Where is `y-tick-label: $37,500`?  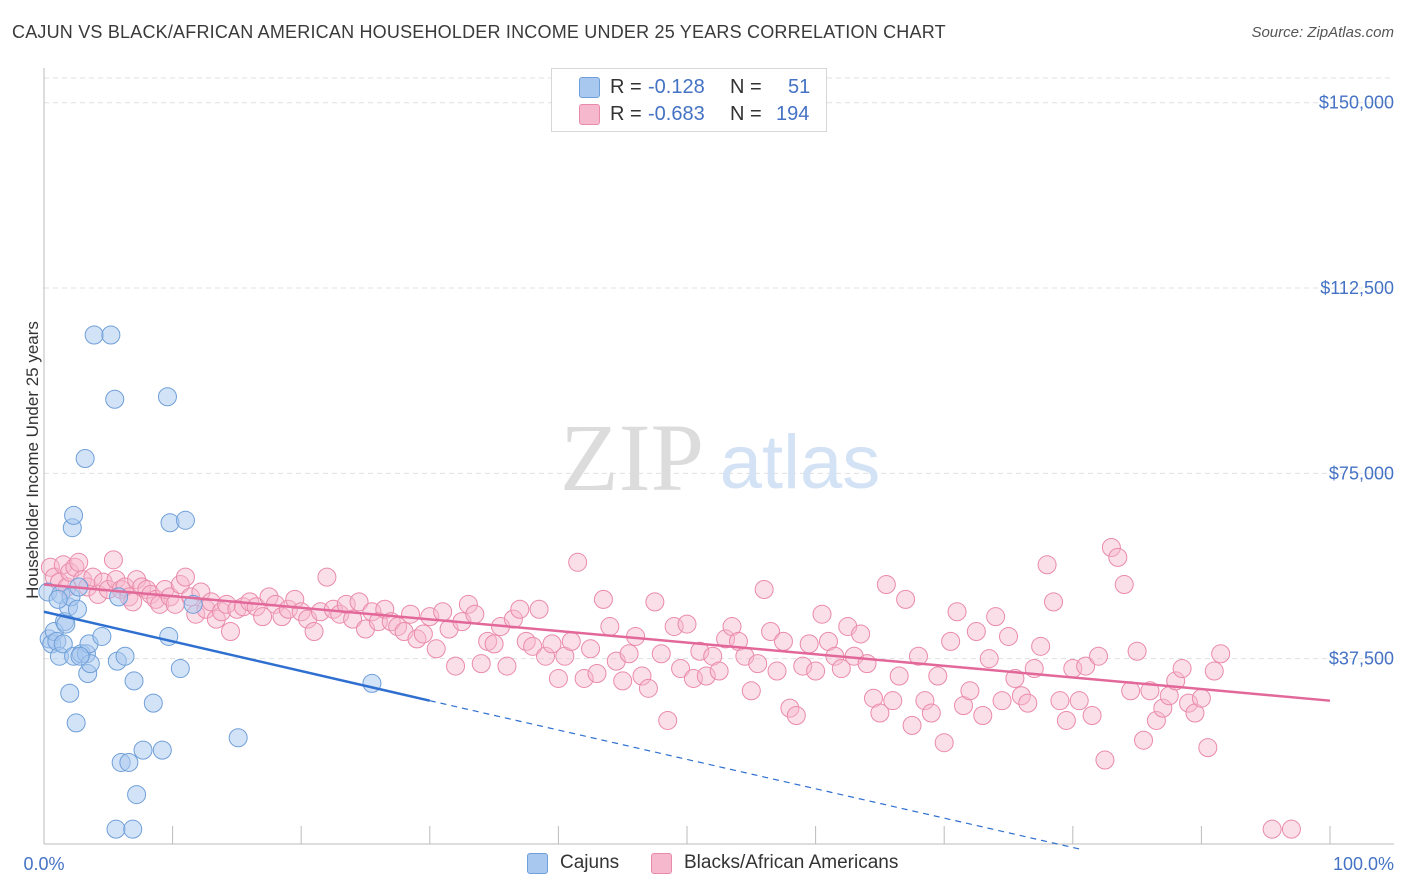
y-tick-label: $37,500 is located at coordinates (1361, 659).